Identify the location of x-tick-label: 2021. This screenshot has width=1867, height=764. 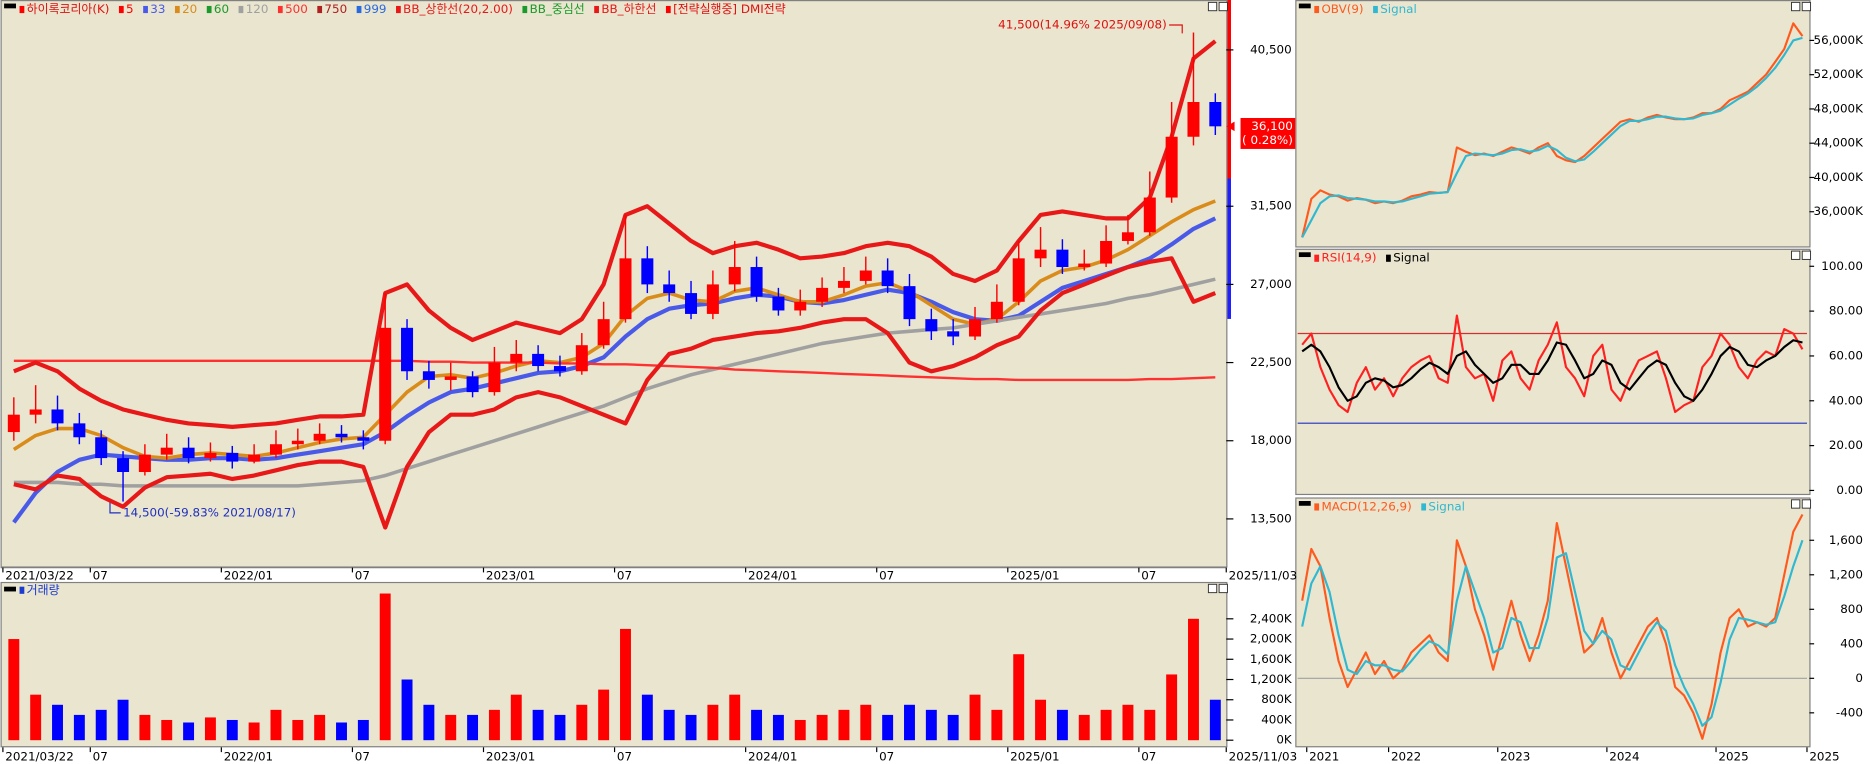
(1324, 756).